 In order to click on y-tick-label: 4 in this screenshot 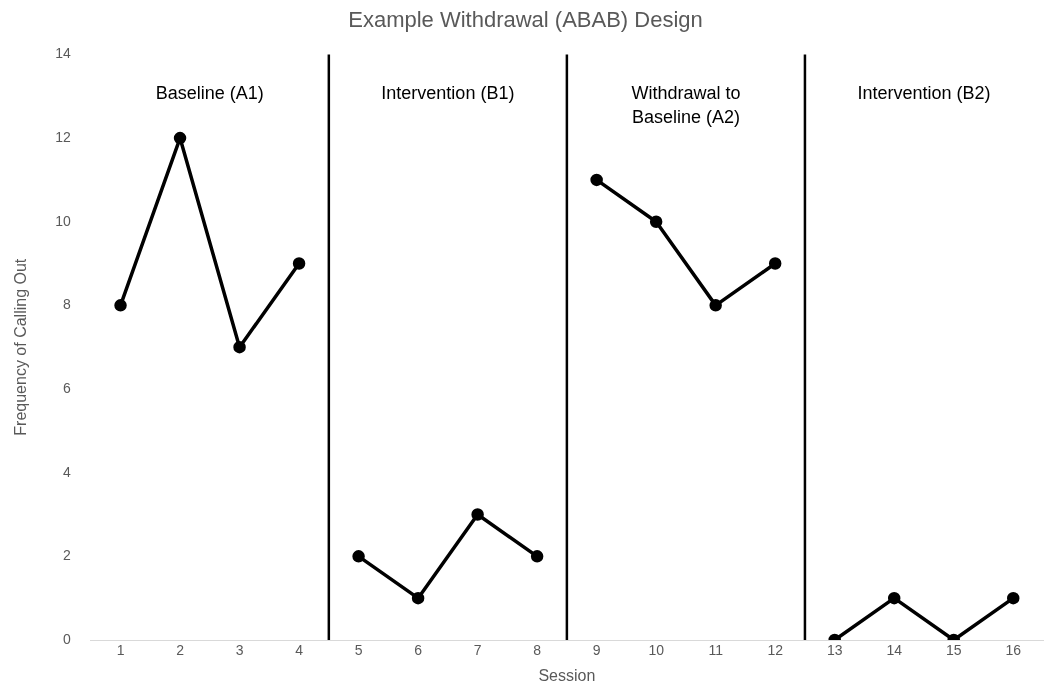, I will do `click(66, 471)`.